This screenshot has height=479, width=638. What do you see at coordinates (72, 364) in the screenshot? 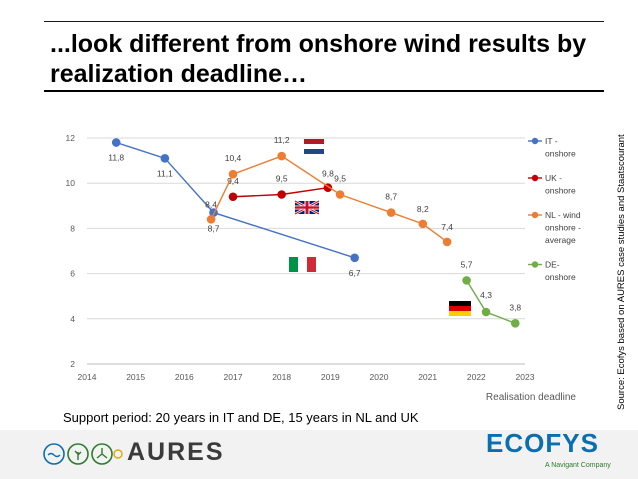
I see `y-tick-label: 2` at bounding box center [72, 364].